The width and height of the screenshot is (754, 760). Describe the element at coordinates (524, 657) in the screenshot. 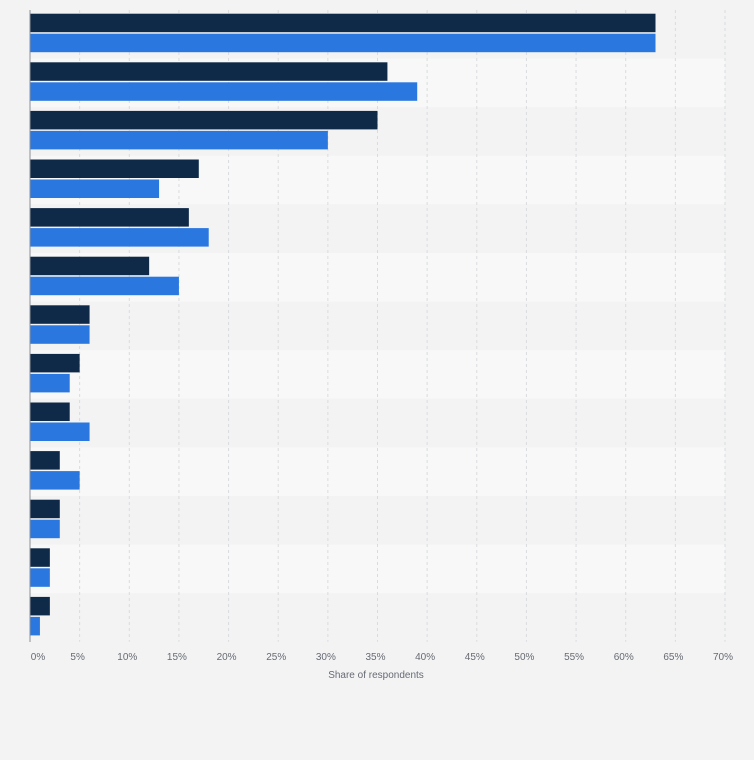

I see `x-tick-label: 50%` at that location.